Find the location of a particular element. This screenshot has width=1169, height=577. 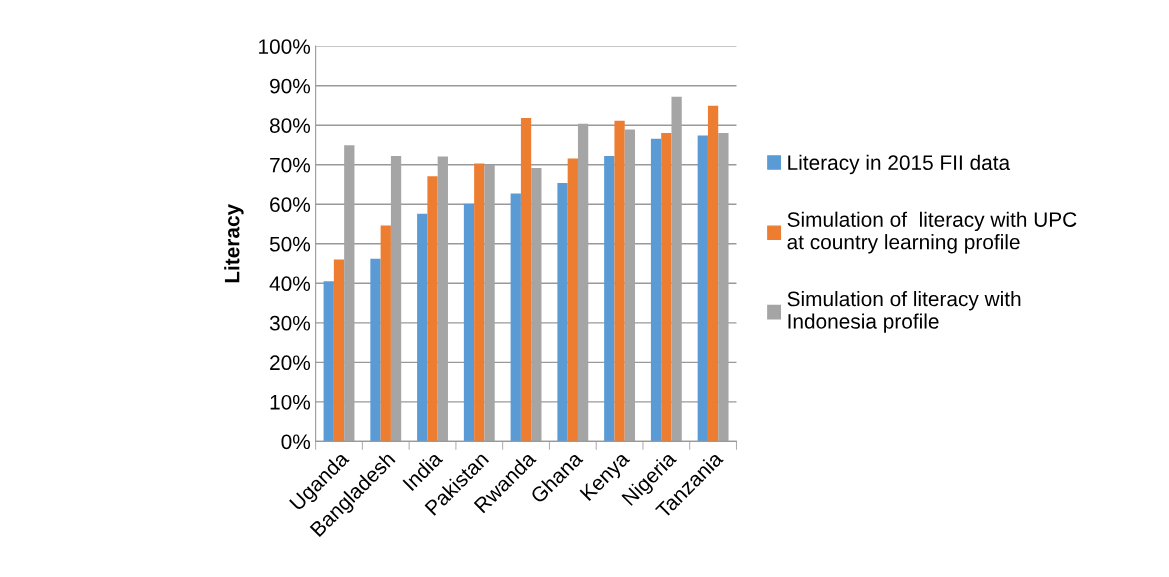

y-tick-label: 10% is located at coordinates (290, 402).